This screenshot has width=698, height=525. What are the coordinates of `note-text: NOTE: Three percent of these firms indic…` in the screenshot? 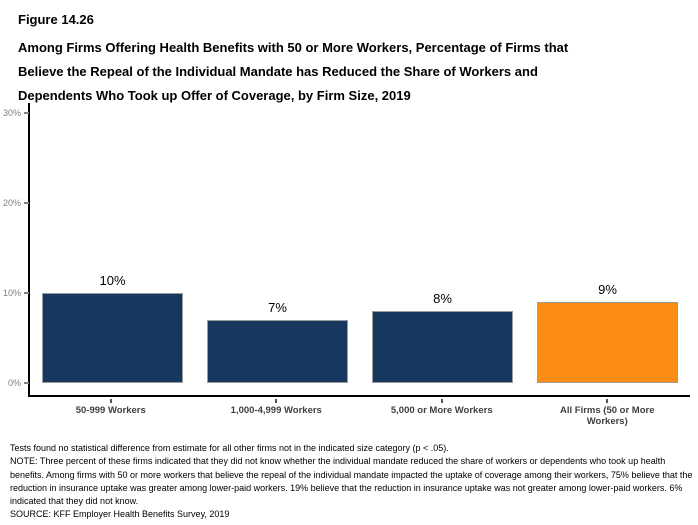 It's located at (351, 481).